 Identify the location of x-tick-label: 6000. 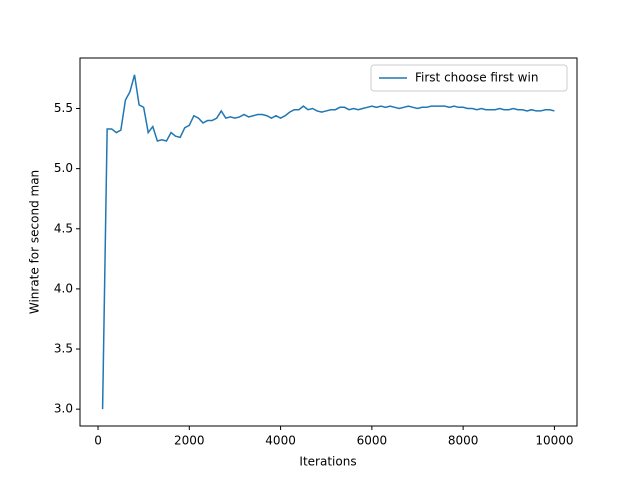
(372, 441).